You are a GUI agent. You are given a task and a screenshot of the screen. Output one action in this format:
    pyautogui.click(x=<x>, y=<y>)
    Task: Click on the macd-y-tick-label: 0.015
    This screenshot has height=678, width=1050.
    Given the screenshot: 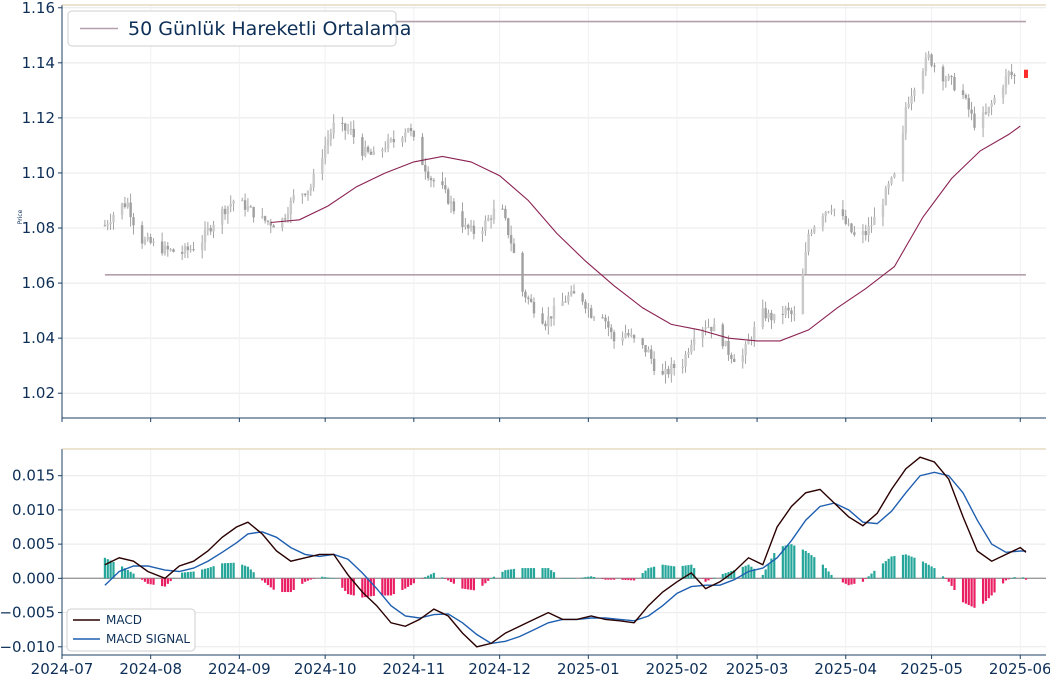 What is the action you would take?
    pyautogui.click(x=33, y=476)
    